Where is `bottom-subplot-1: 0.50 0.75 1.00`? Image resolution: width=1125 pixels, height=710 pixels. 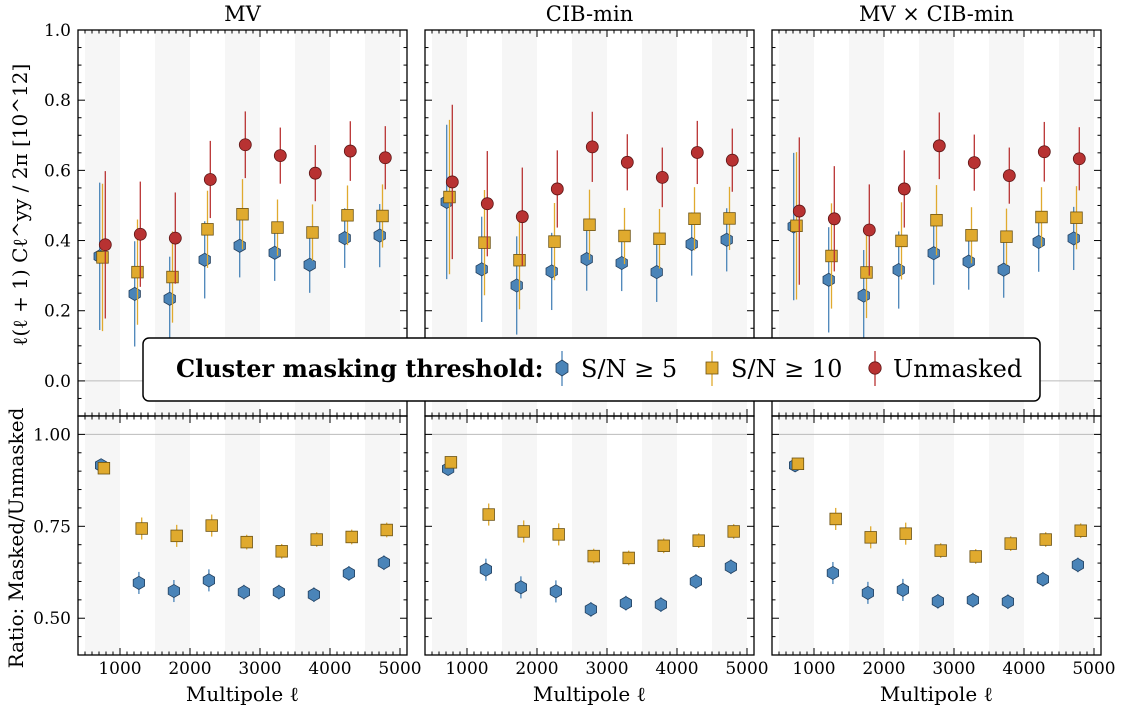
bottom-subplot-1: 0.50 0.75 1.00 is located at coordinates (220, 535).